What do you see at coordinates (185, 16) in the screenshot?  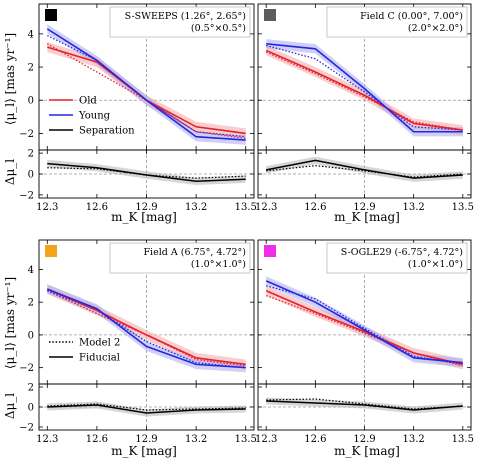 I see `annotation-line: S-SWEEPS (1.26°, 2.65°)` at bounding box center [185, 16].